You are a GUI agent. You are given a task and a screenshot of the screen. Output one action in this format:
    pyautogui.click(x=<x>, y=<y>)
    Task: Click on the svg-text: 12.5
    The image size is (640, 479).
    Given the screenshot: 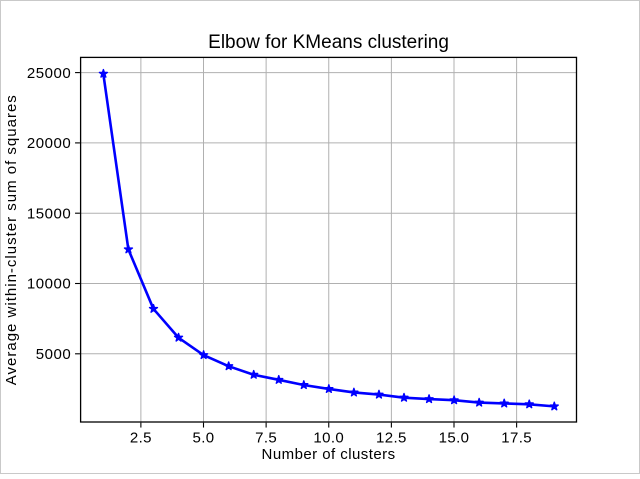 What is the action you would take?
    pyautogui.click(x=391, y=438)
    